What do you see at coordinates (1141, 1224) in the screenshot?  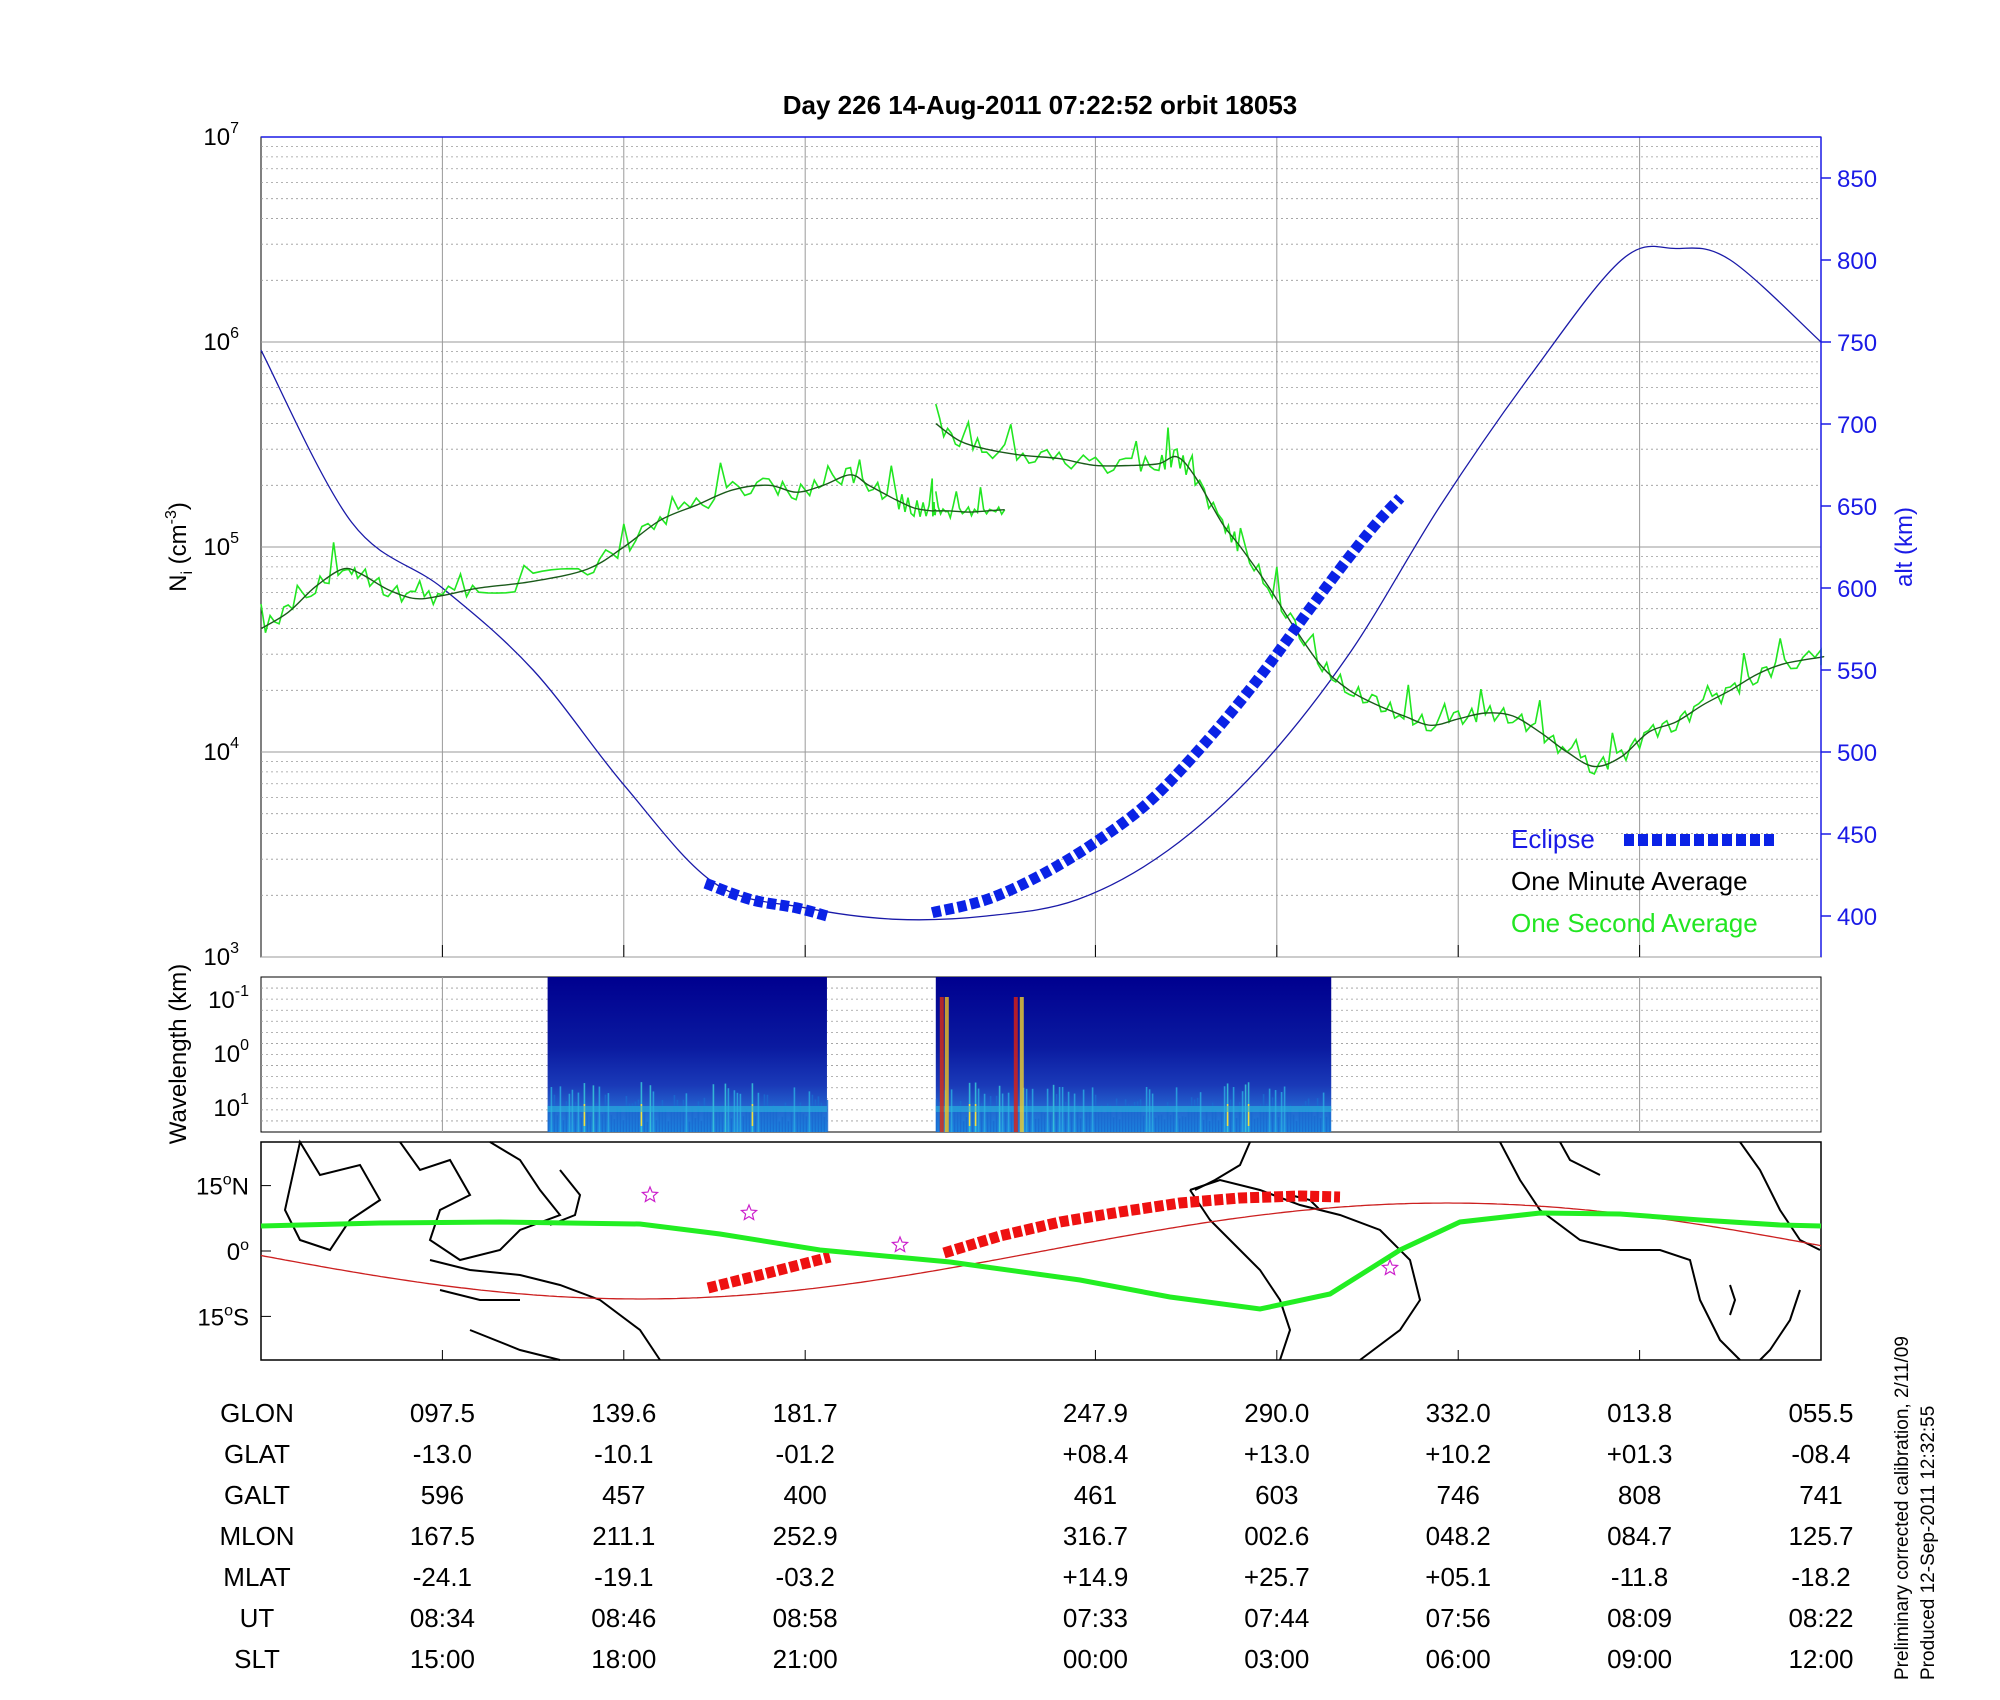 I see `map-red-segment` at bounding box center [1141, 1224].